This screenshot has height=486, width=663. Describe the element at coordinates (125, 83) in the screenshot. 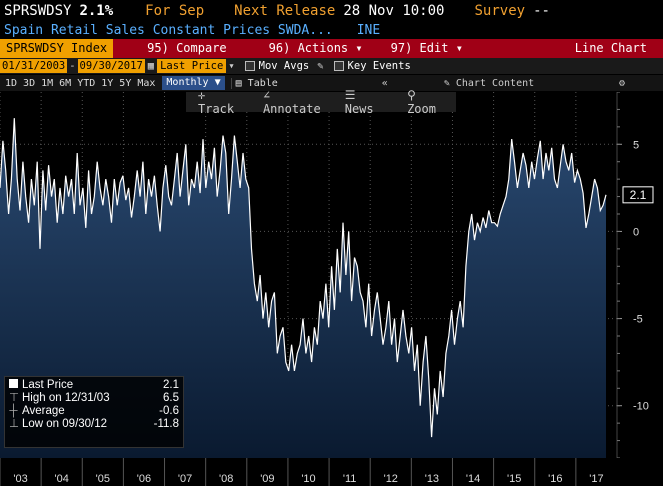

I see `period-5y: 5Y` at that location.